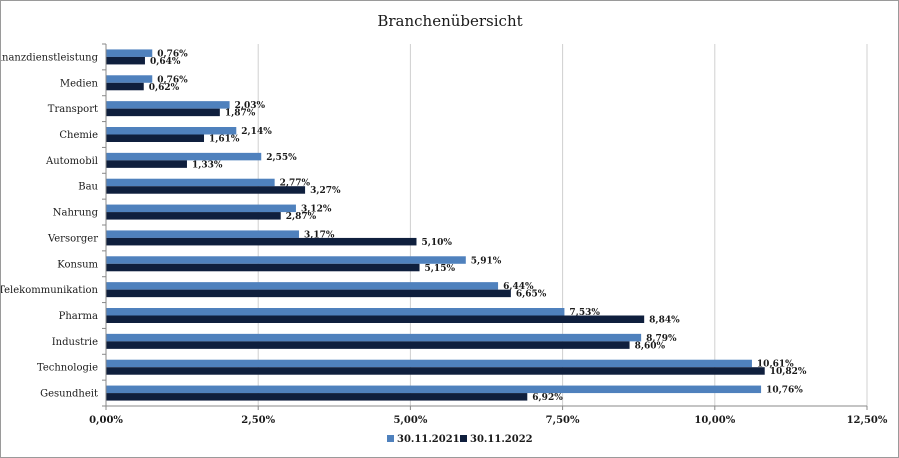 This screenshot has width=899, height=458. Describe the element at coordinates (78, 316) in the screenshot. I see `category-label: Pharma` at that location.